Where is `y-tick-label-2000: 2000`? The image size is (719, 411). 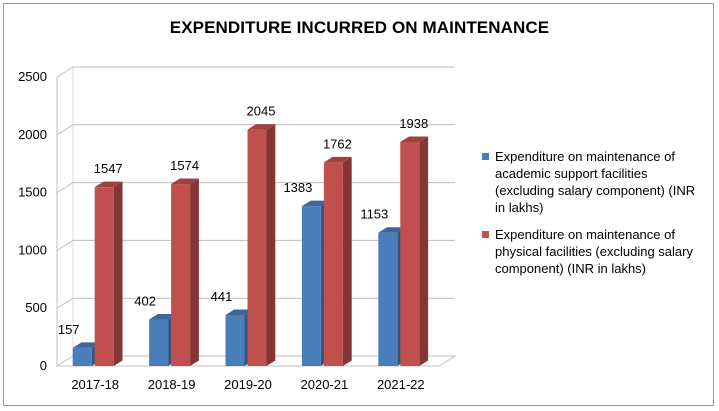
y-tick-label-2000: 2000 is located at coordinates (32, 134).